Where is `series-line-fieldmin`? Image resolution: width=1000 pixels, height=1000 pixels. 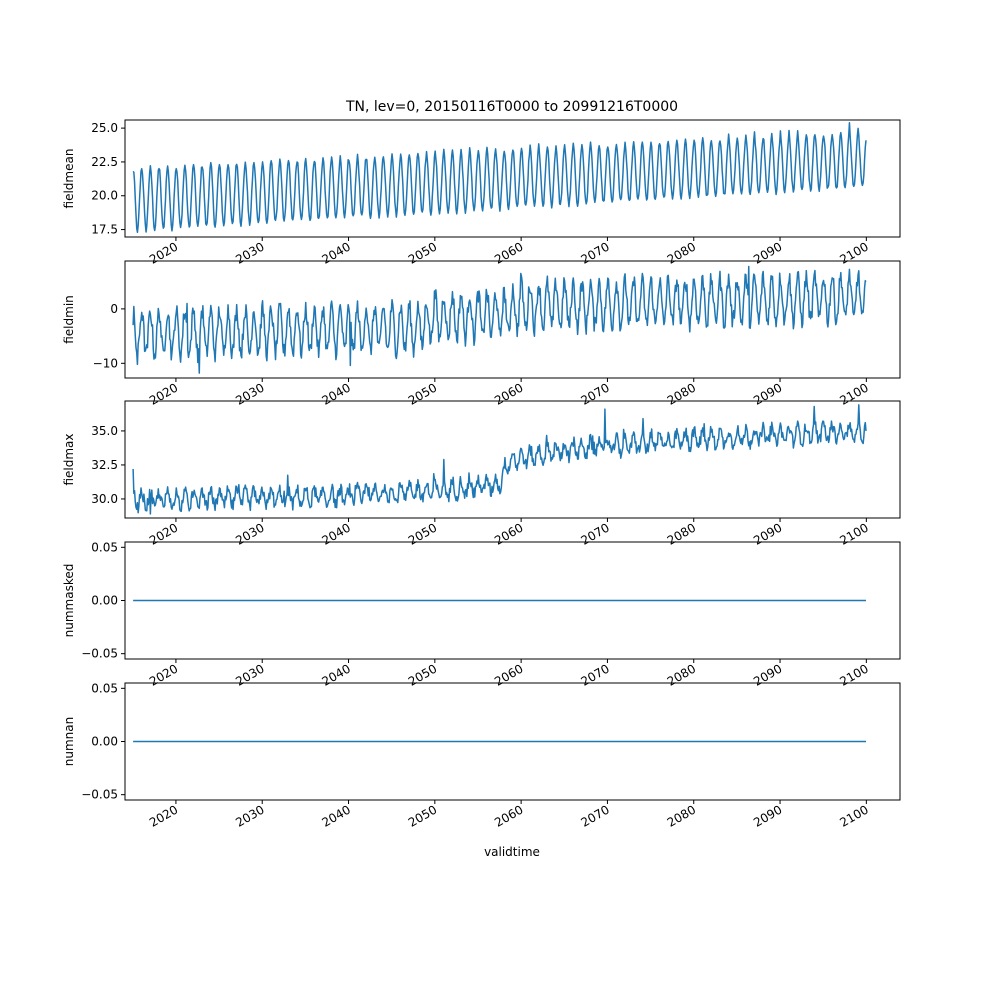 series-line-fieldmin is located at coordinates (499, 319).